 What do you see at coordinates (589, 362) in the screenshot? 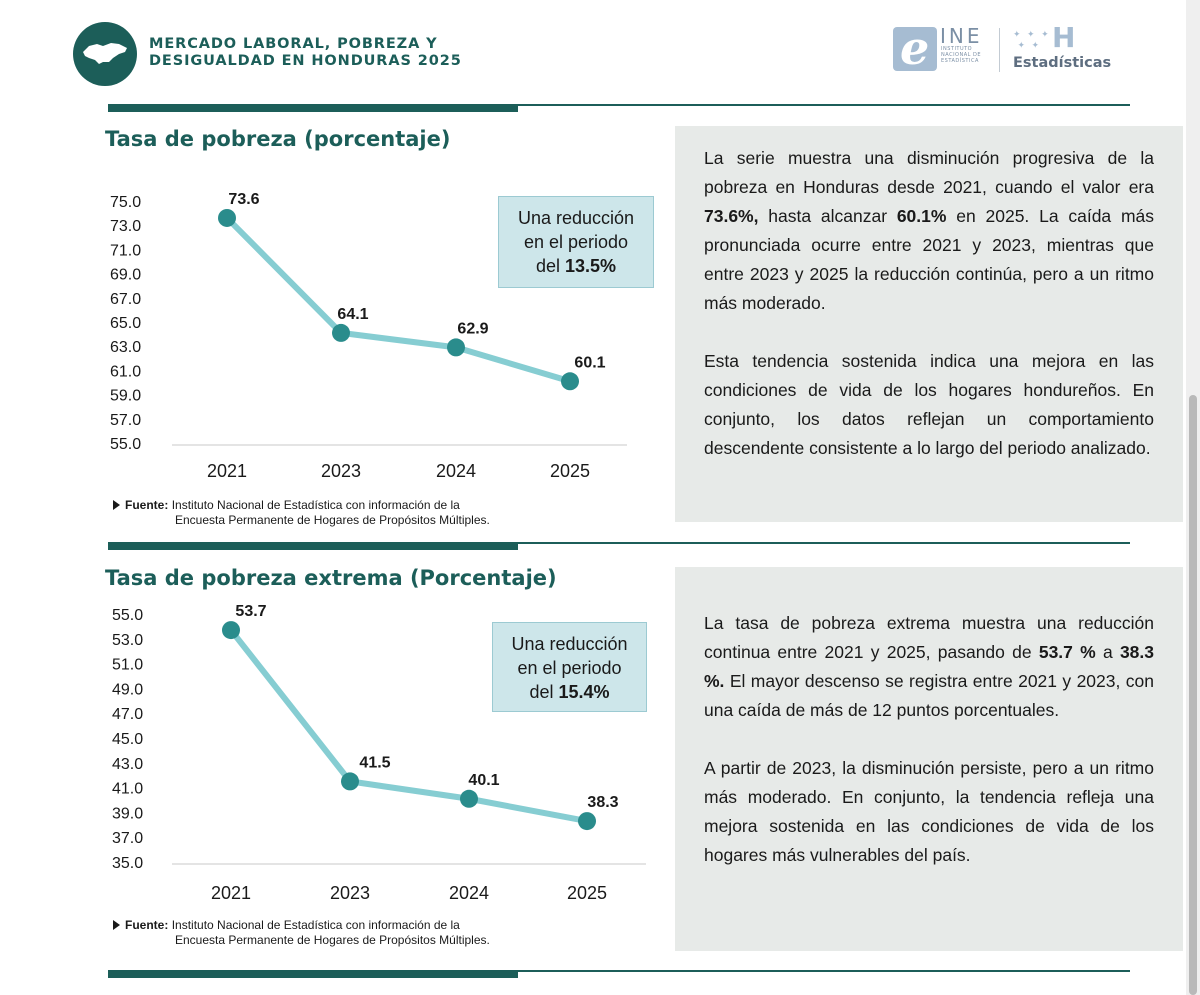
I see `data-label: 60.1` at bounding box center [589, 362].